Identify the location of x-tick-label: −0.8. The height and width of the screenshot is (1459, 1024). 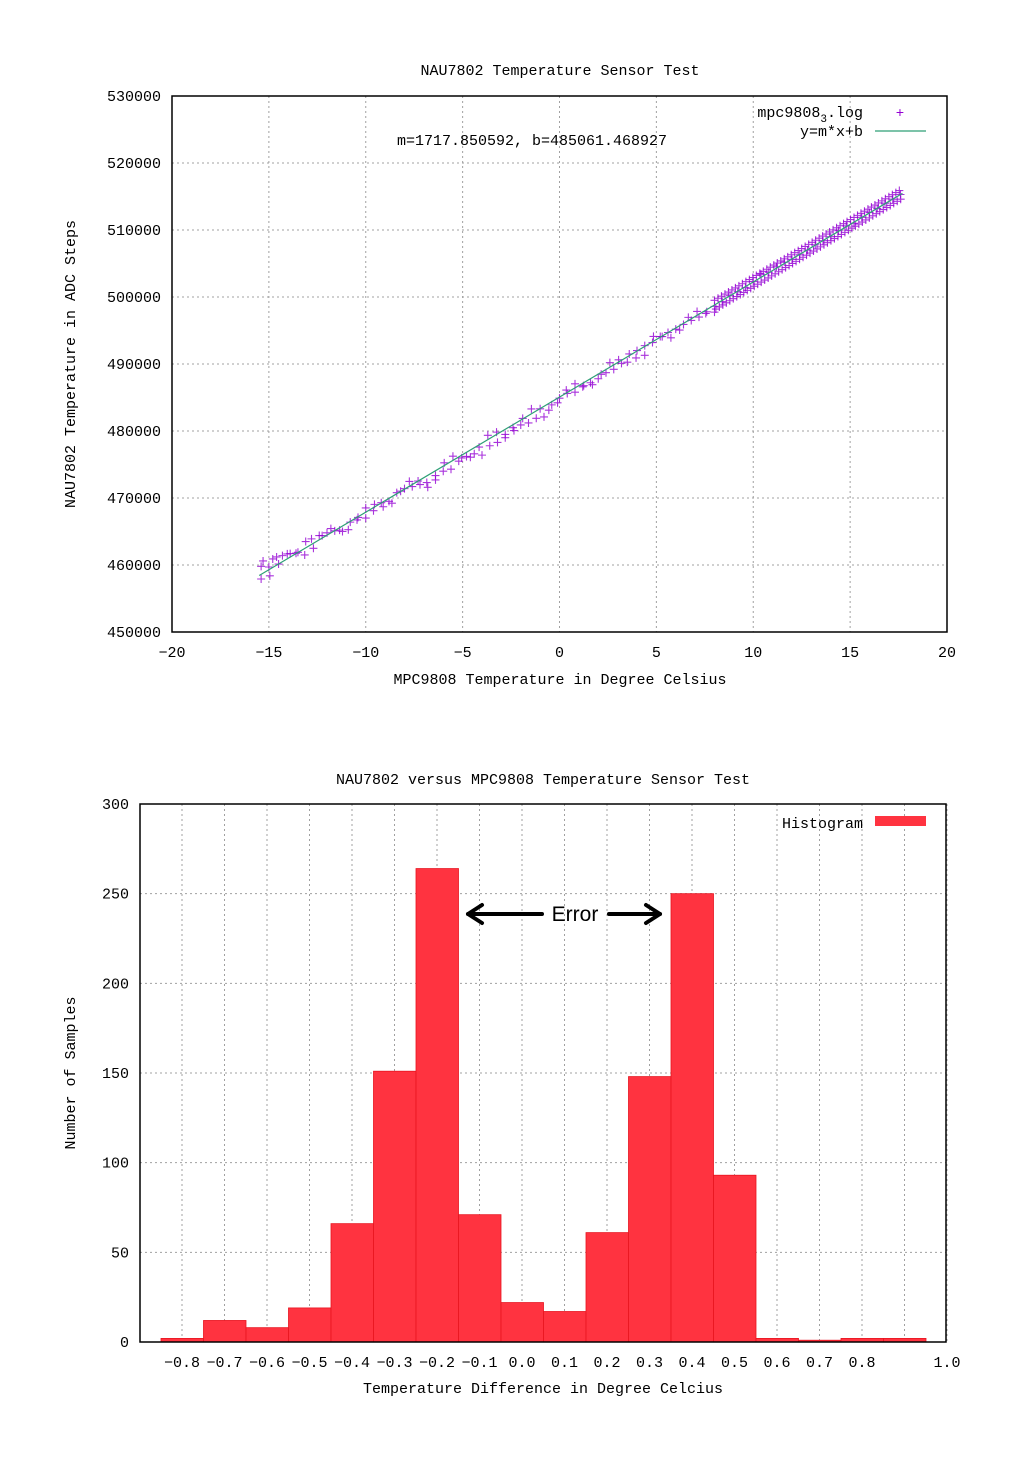
(182, 1363).